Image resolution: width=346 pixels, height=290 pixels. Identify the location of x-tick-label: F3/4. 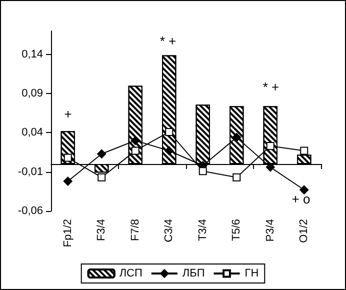
(102, 230).